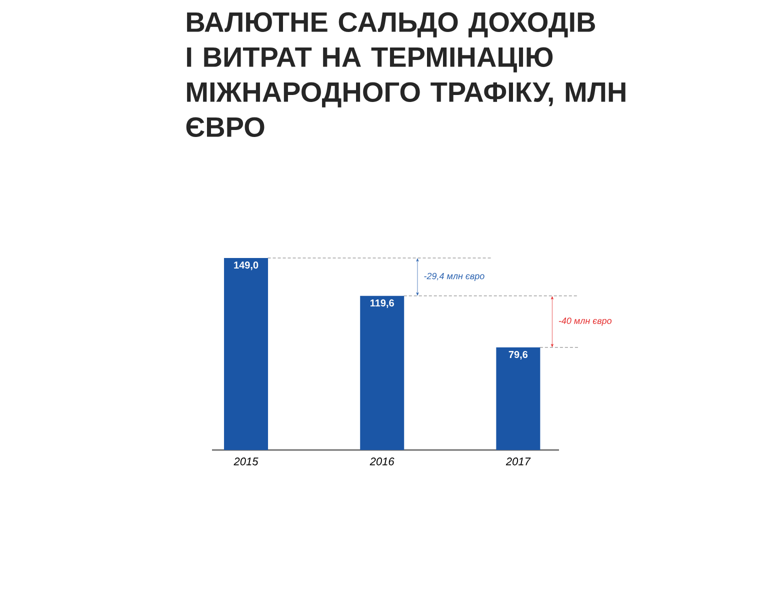 This screenshot has height=590, width=782. What do you see at coordinates (454, 277) in the screenshot?
I see `annotation: -29,4 млн євро` at bounding box center [454, 277].